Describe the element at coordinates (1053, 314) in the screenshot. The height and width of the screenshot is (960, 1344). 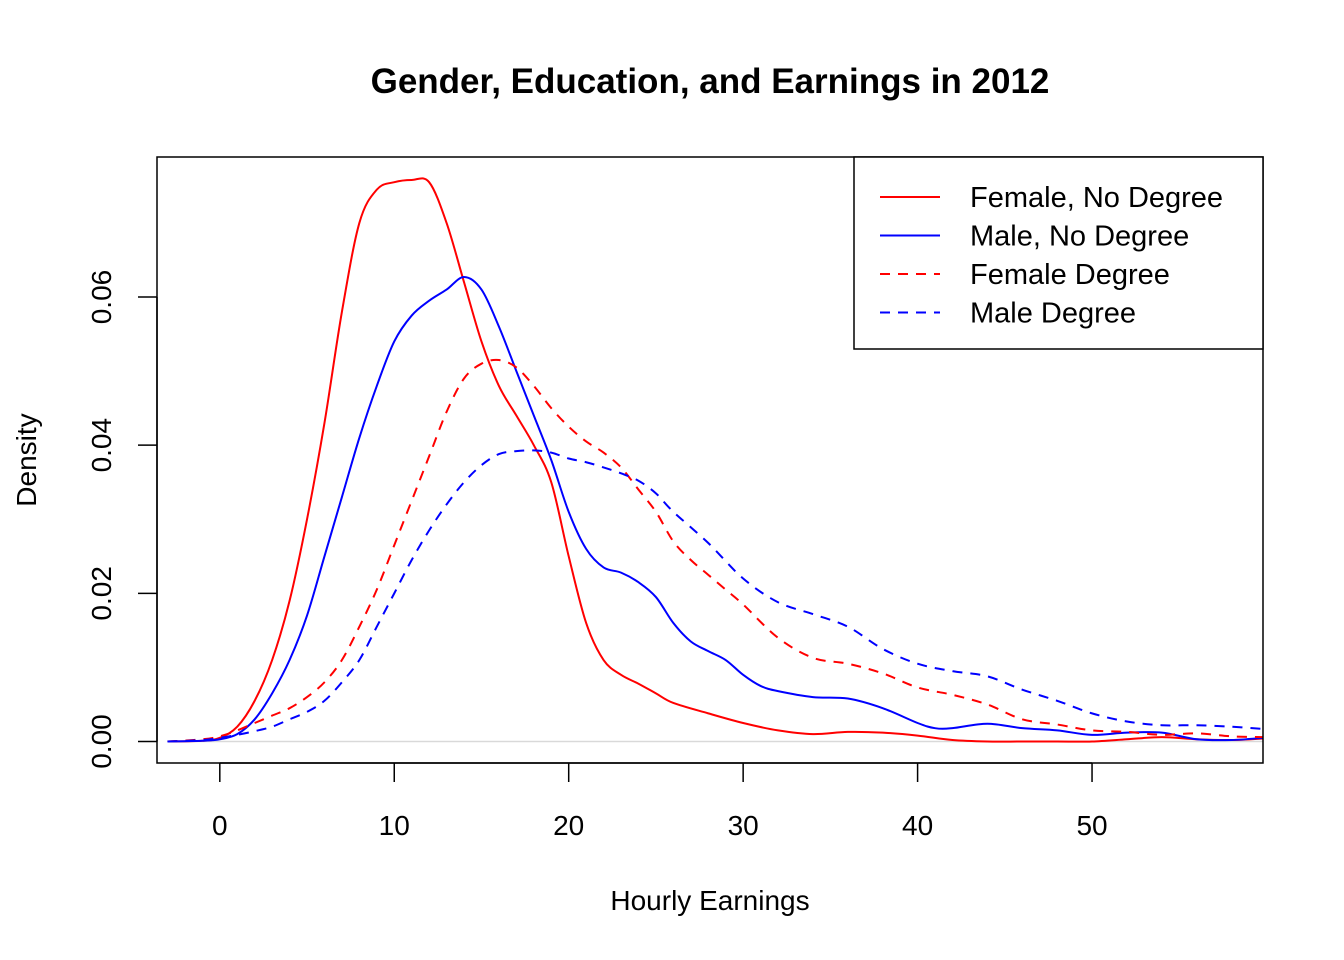
I see `legend-label: Male Degree` at that location.